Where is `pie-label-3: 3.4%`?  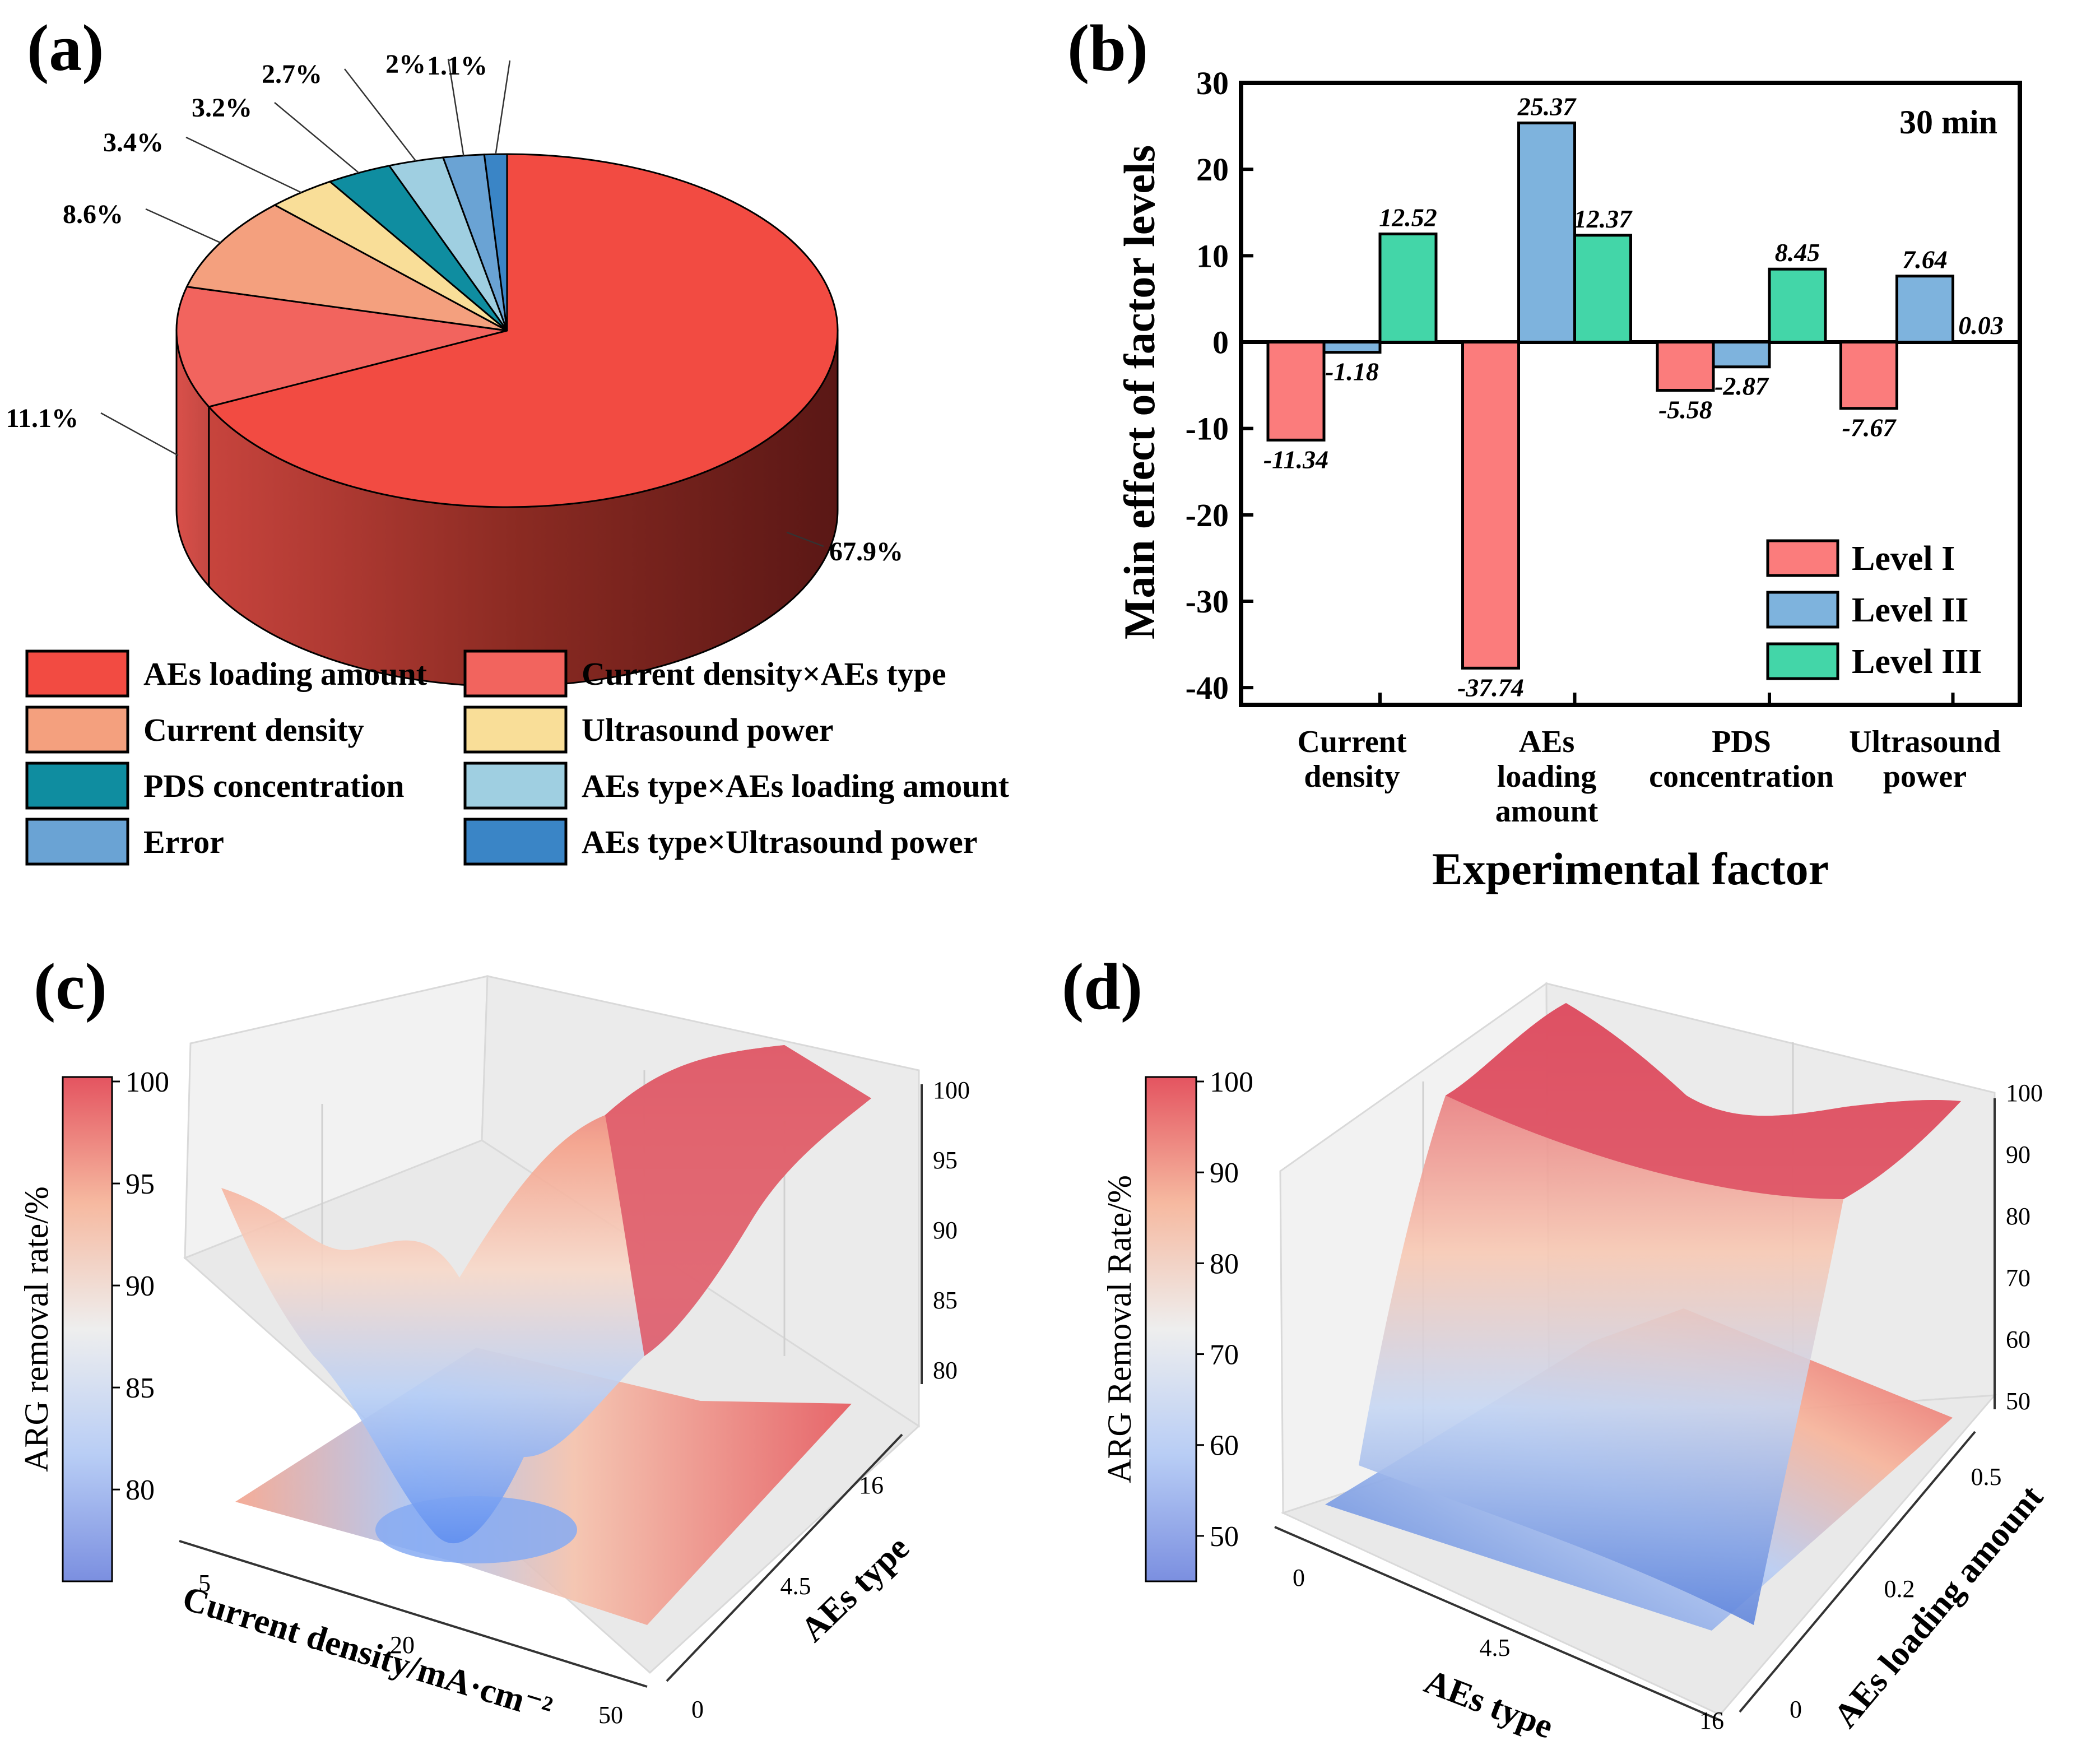 pie-label-3: 3.4% is located at coordinates (134, 142).